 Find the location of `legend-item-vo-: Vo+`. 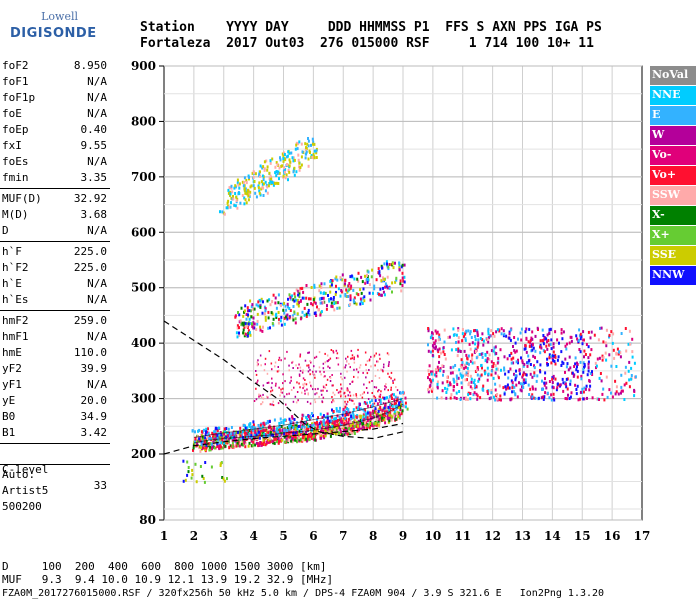

legend-item-vo-: Vo+ is located at coordinates (673, 176).